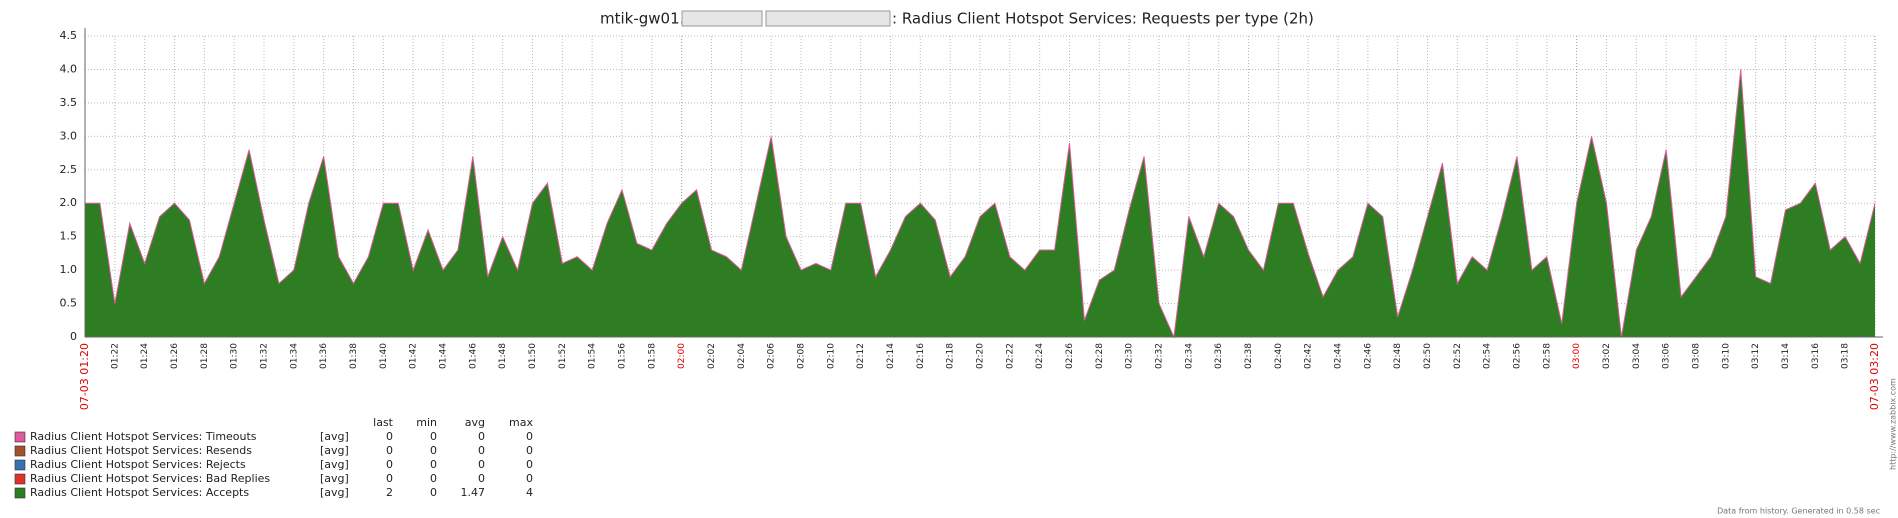 The image size is (1898, 518). What do you see at coordinates (1697, 356) in the screenshot?
I see `x-tick-label: 03:08` at bounding box center [1697, 356].